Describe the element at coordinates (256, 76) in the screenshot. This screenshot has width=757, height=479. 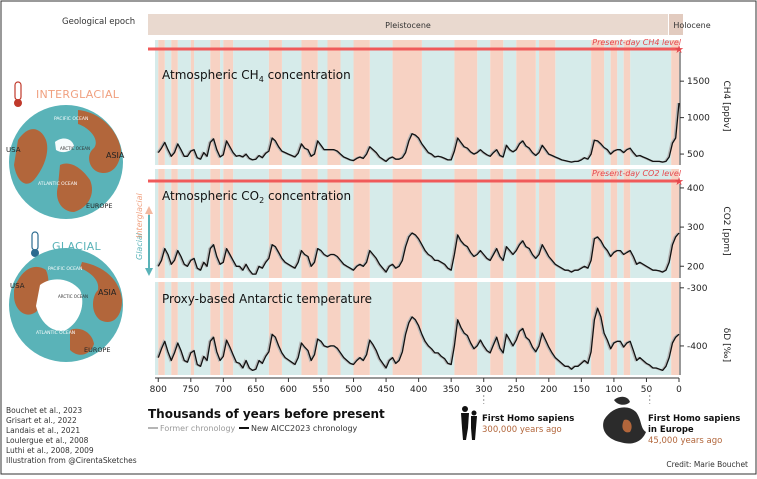
I see `ch4-title: Atmospheric CH4 concentration` at that location.